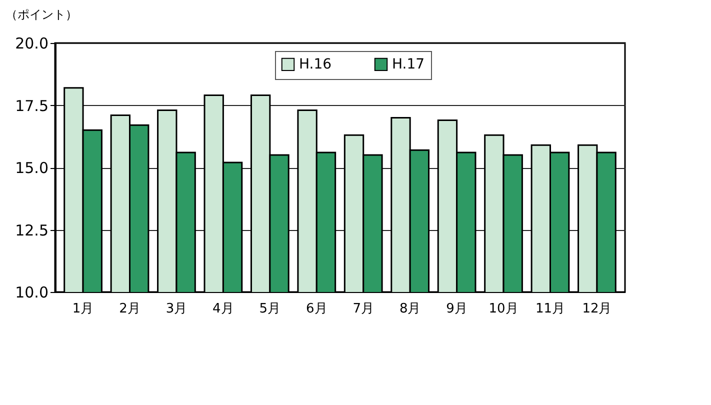 Image resolution: width=711 pixels, height=405 pixels. What do you see at coordinates (457, 309) in the screenshot?
I see `x-tick-label: 9月` at bounding box center [457, 309].